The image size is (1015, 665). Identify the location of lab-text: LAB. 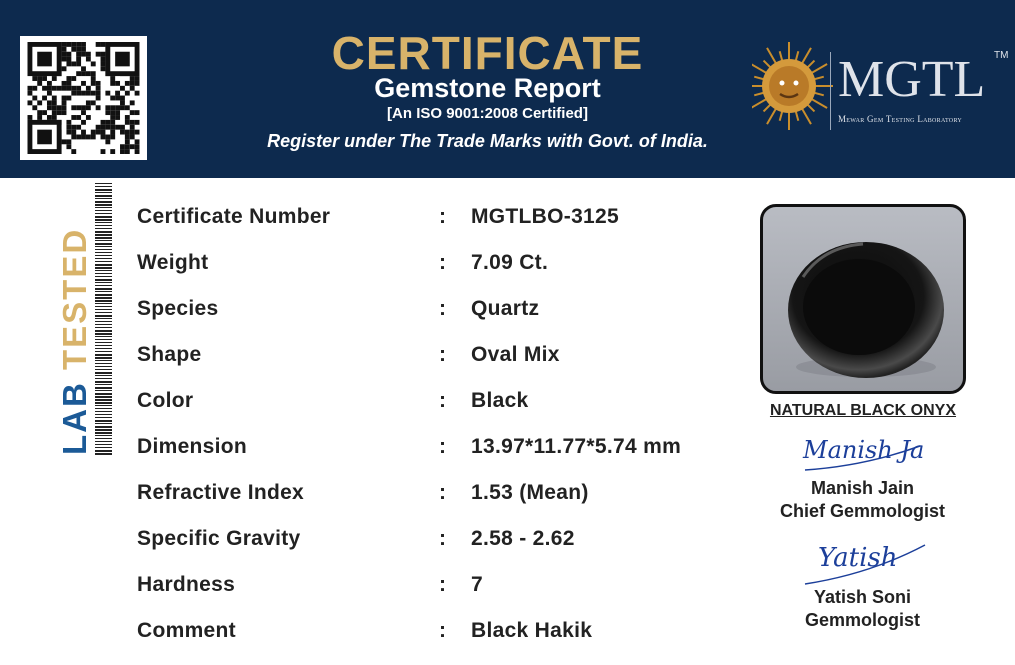
(74, 418).